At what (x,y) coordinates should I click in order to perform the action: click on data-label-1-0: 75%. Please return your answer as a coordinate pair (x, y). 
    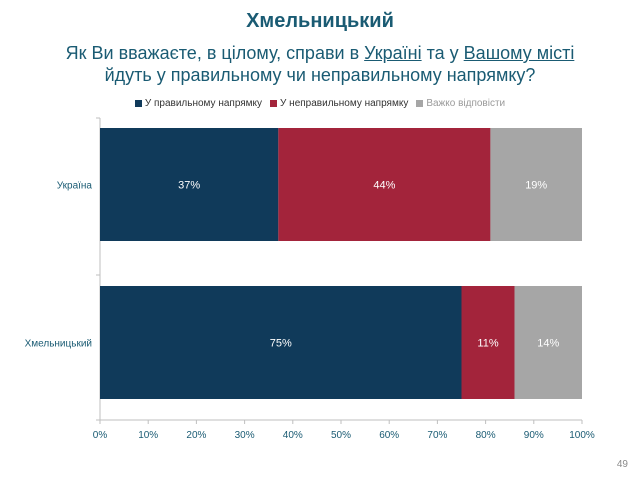
    Looking at the image, I should click on (281, 344).